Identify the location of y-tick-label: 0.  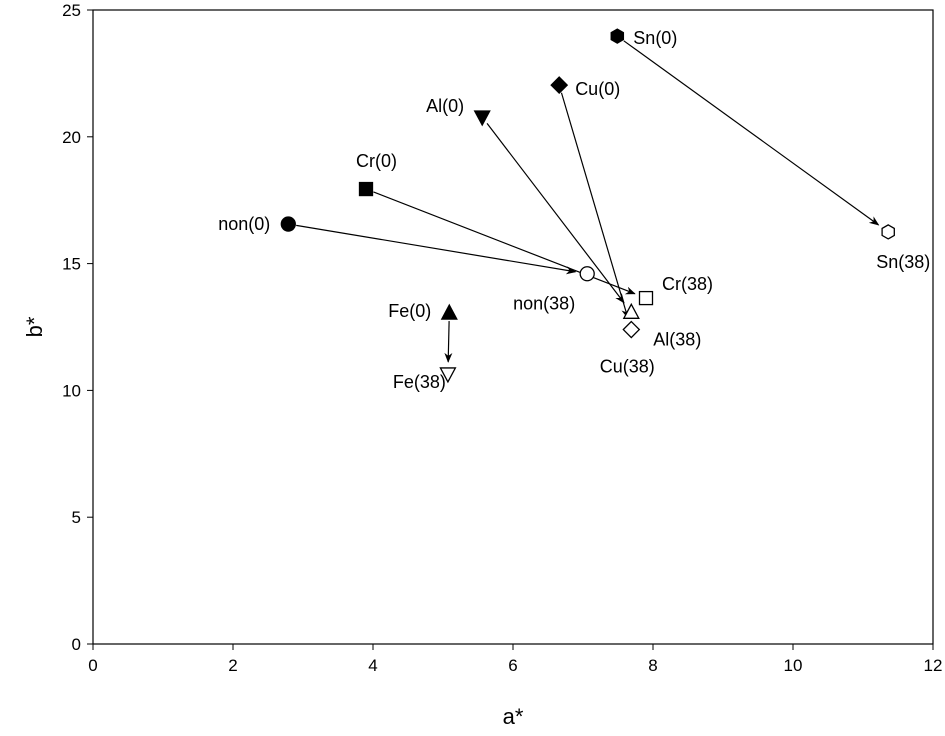
(76, 644).